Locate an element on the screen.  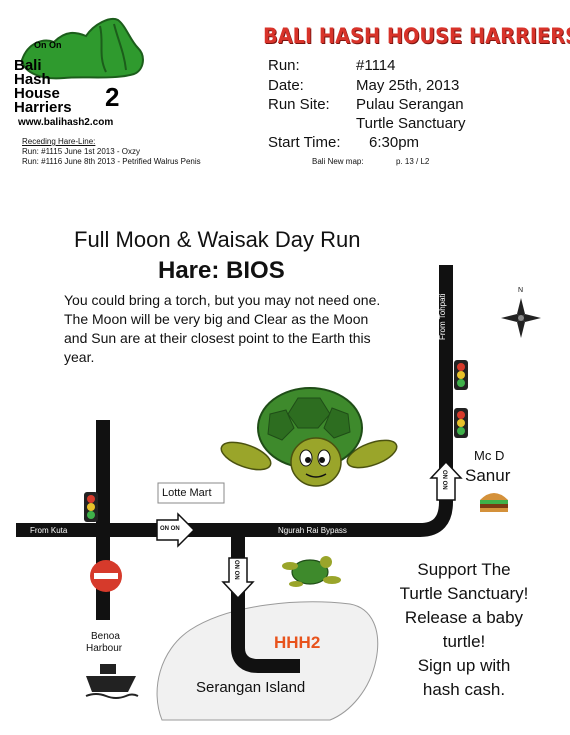
label-from-kuta: From Kuta is located at coordinates (49, 530).